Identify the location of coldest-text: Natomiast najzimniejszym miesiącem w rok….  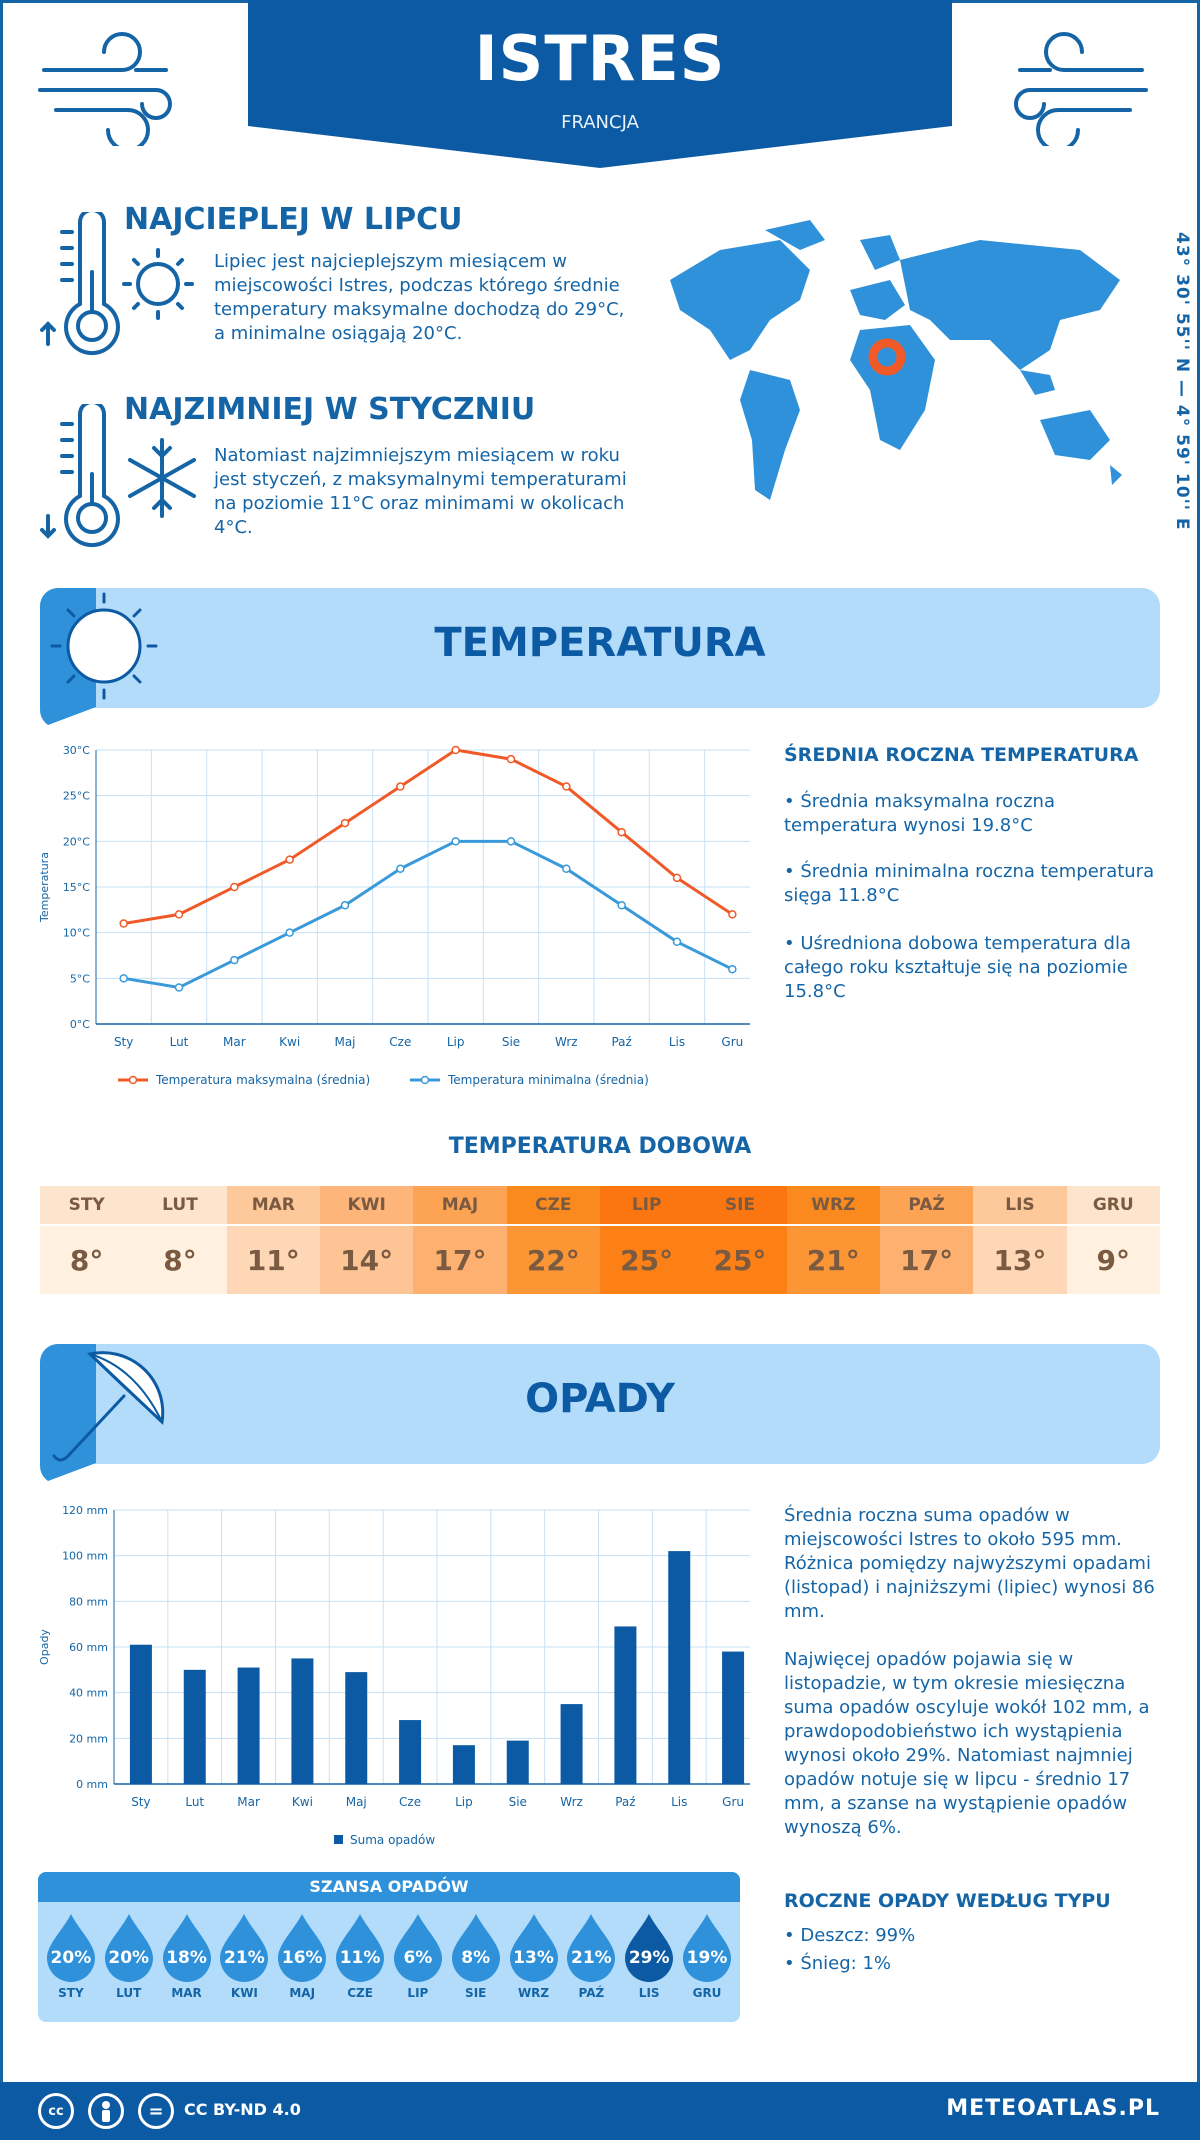
(420, 491).